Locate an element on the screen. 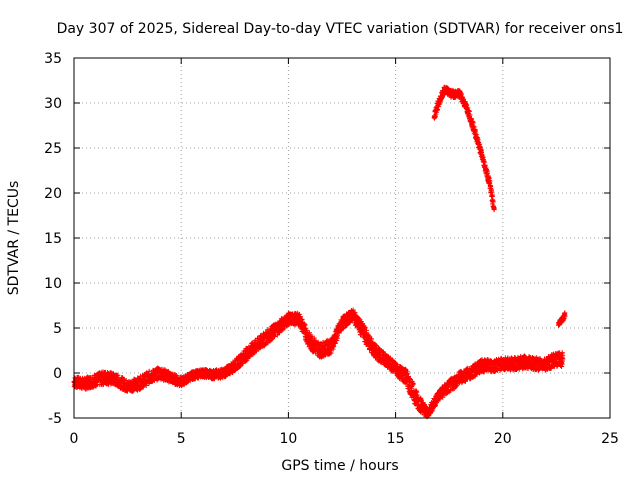  y-tick-label: 30 is located at coordinates (53, 104).